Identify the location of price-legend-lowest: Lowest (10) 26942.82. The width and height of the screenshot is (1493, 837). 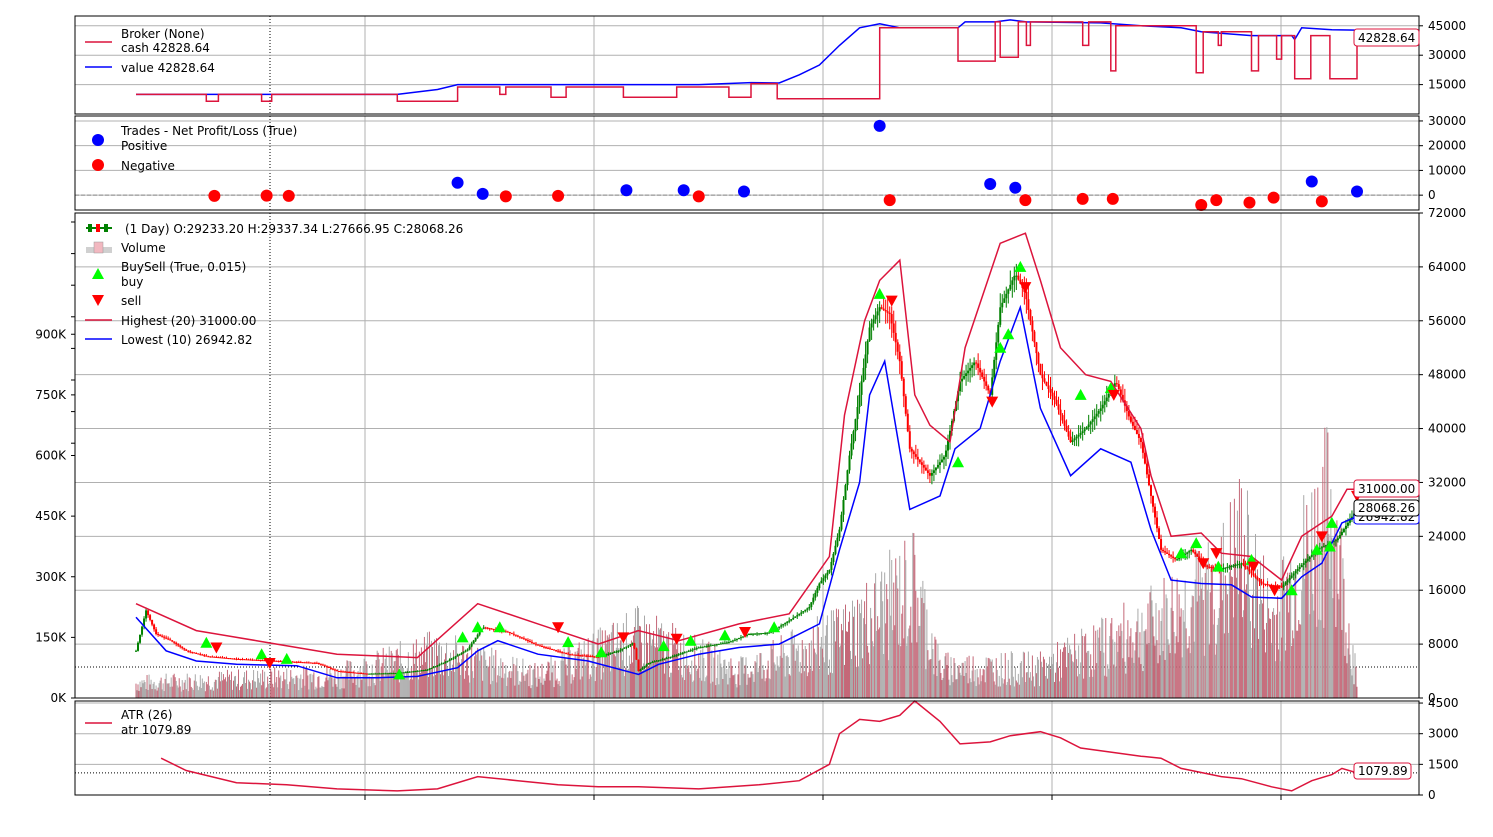
(187, 340).